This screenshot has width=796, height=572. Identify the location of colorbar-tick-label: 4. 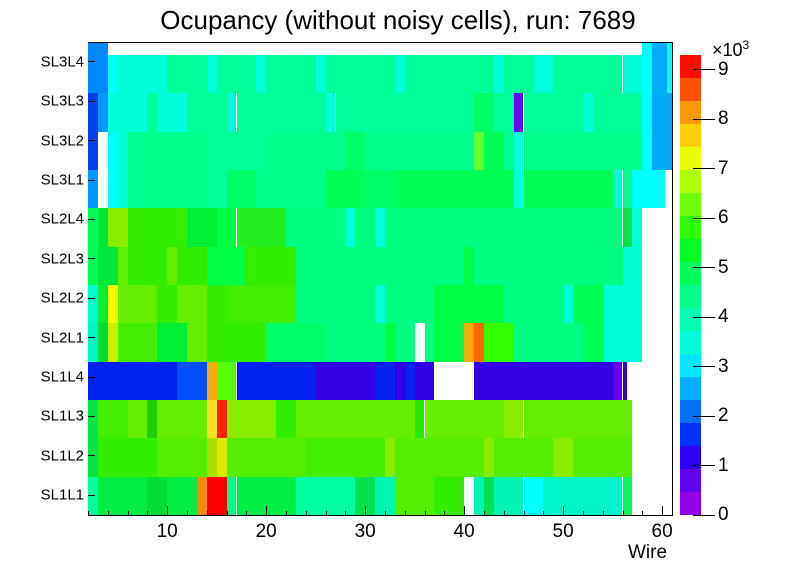
(723, 317).